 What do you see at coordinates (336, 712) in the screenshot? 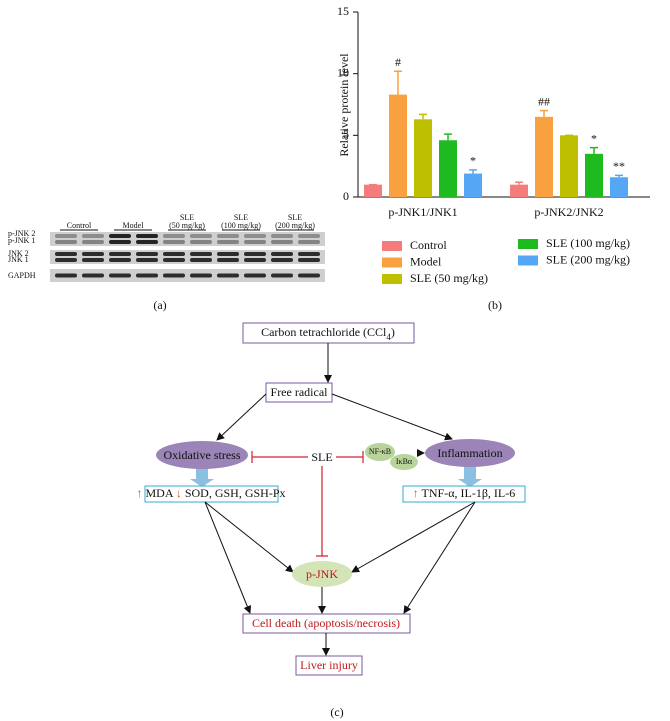
I see `panel-label: (c)` at bounding box center [336, 712].